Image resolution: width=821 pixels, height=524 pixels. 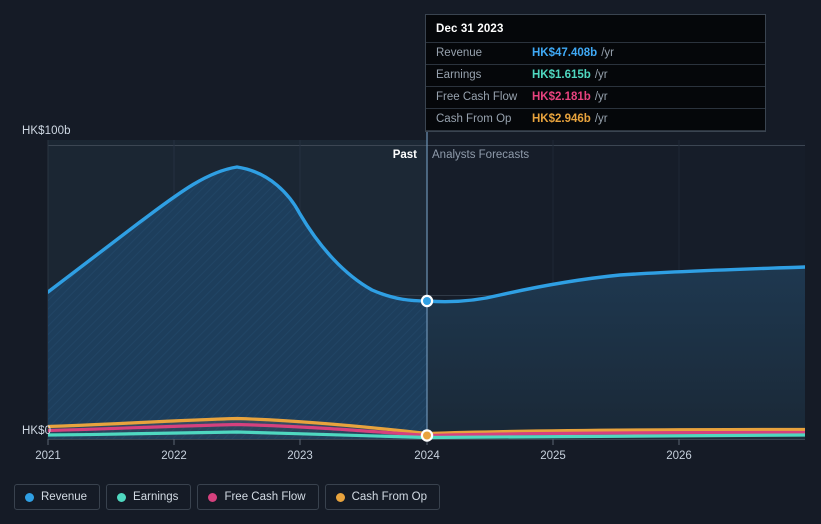 I want to click on tooltip-row-free-cash-flow: Free Cash Flow HK$2.181b /yr, so click(x=595, y=97).